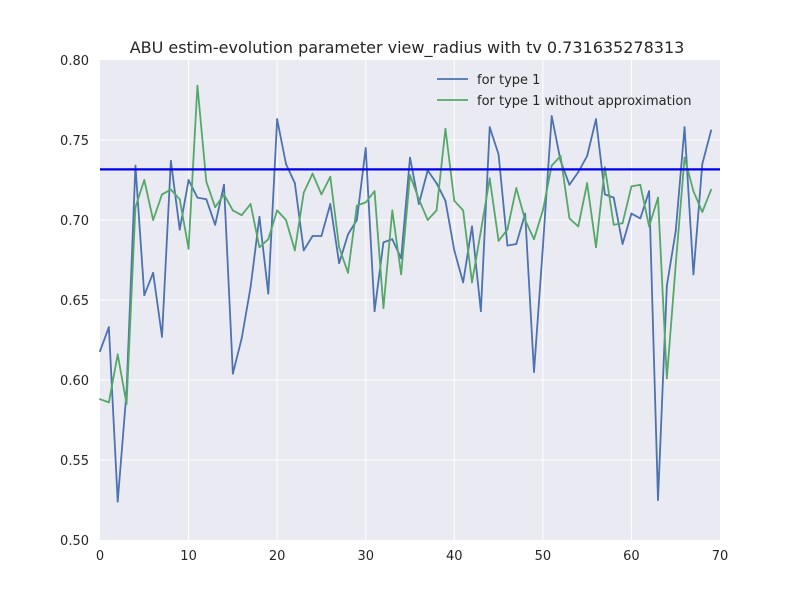  What do you see at coordinates (74, 461) in the screenshot?
I see `y-tick-label: 0.55` at bounding box center [74, 461].